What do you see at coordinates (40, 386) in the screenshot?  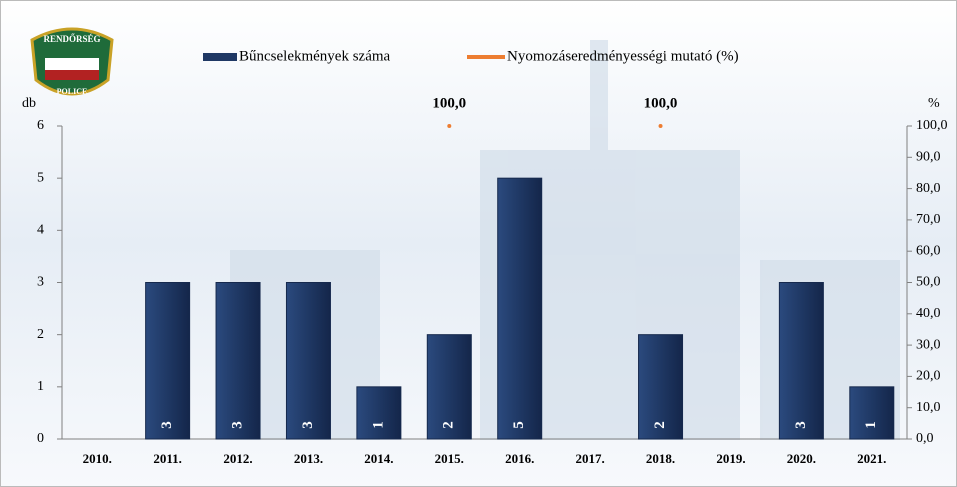 I see `y-tick-label: 1` at bounding box center [40, 386].